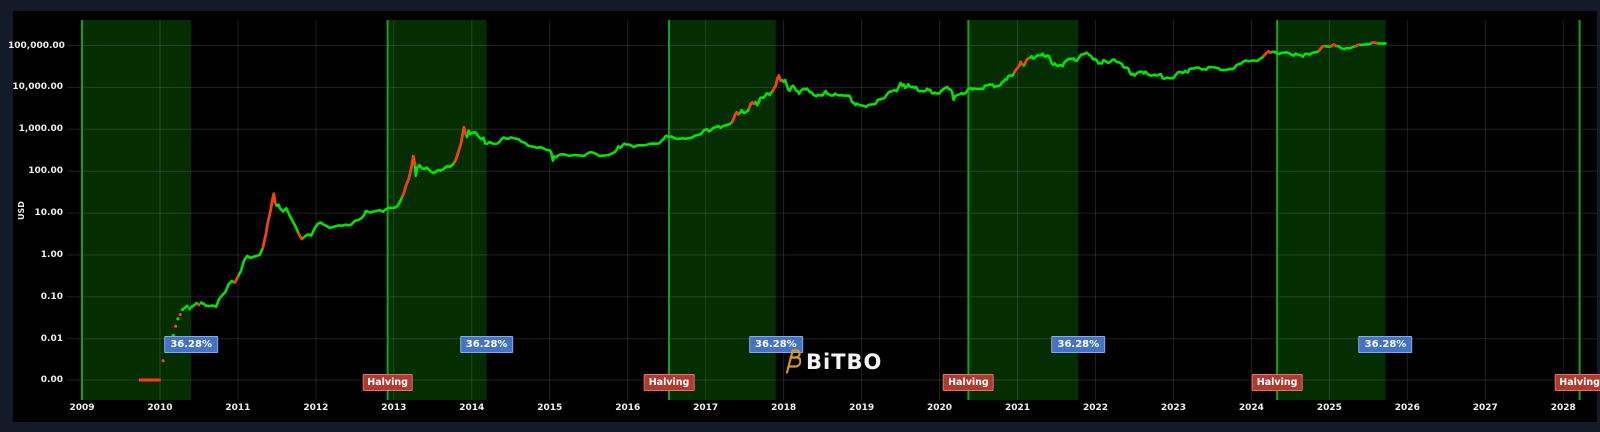 This screenshot has width=1600, height=432. What do you see at coordinates (1095, 408) in the screenshot?
I see `x-tick-label: 2022` at bounding box center [1095, 408].